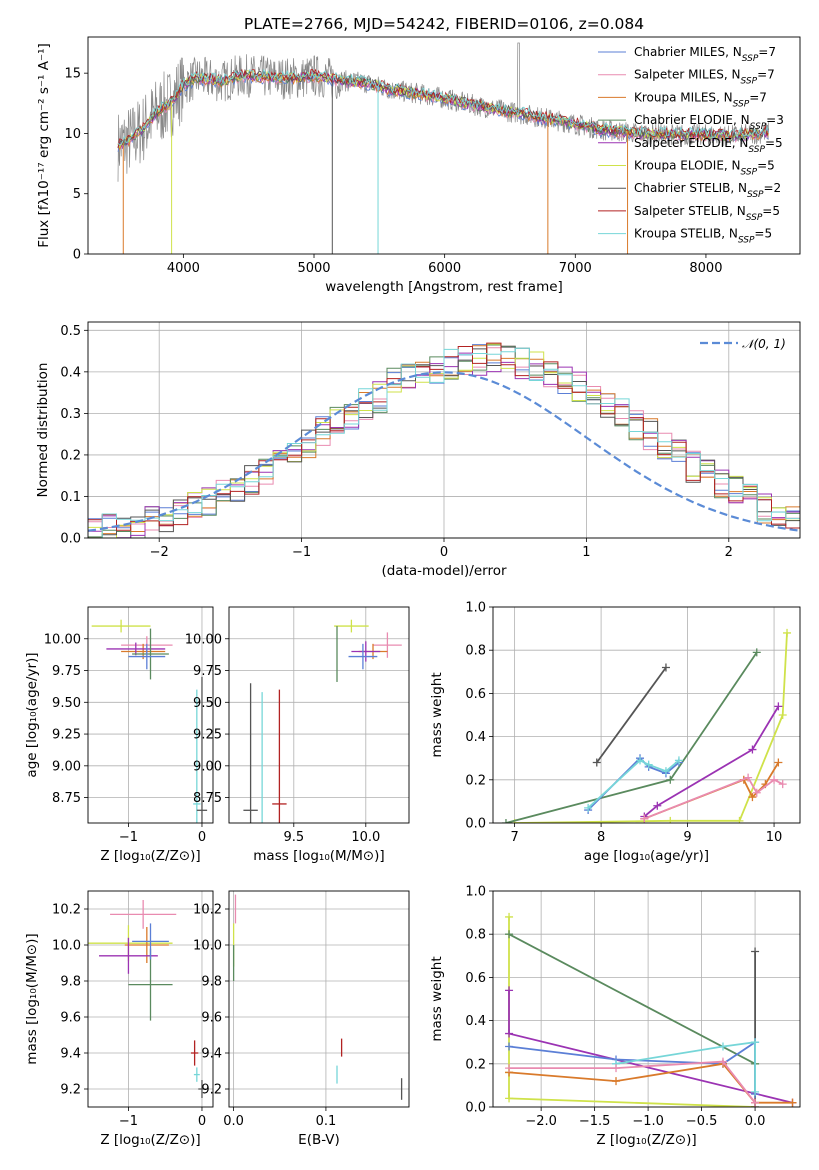  Describe the element at coordinates (703, 236) in the screenshot. I see `legend-entry: Kroupa STELIB, NSSP=5` at that location.